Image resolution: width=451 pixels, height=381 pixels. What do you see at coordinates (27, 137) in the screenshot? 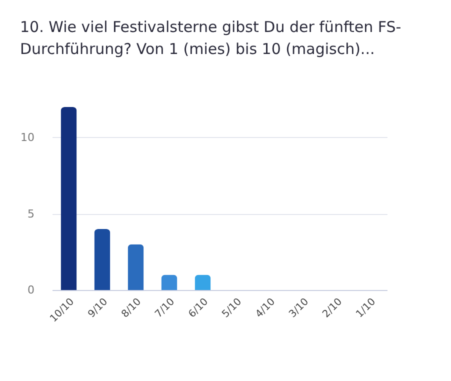
I see `y-tick-label: 10` at bounding box center [27, 137].